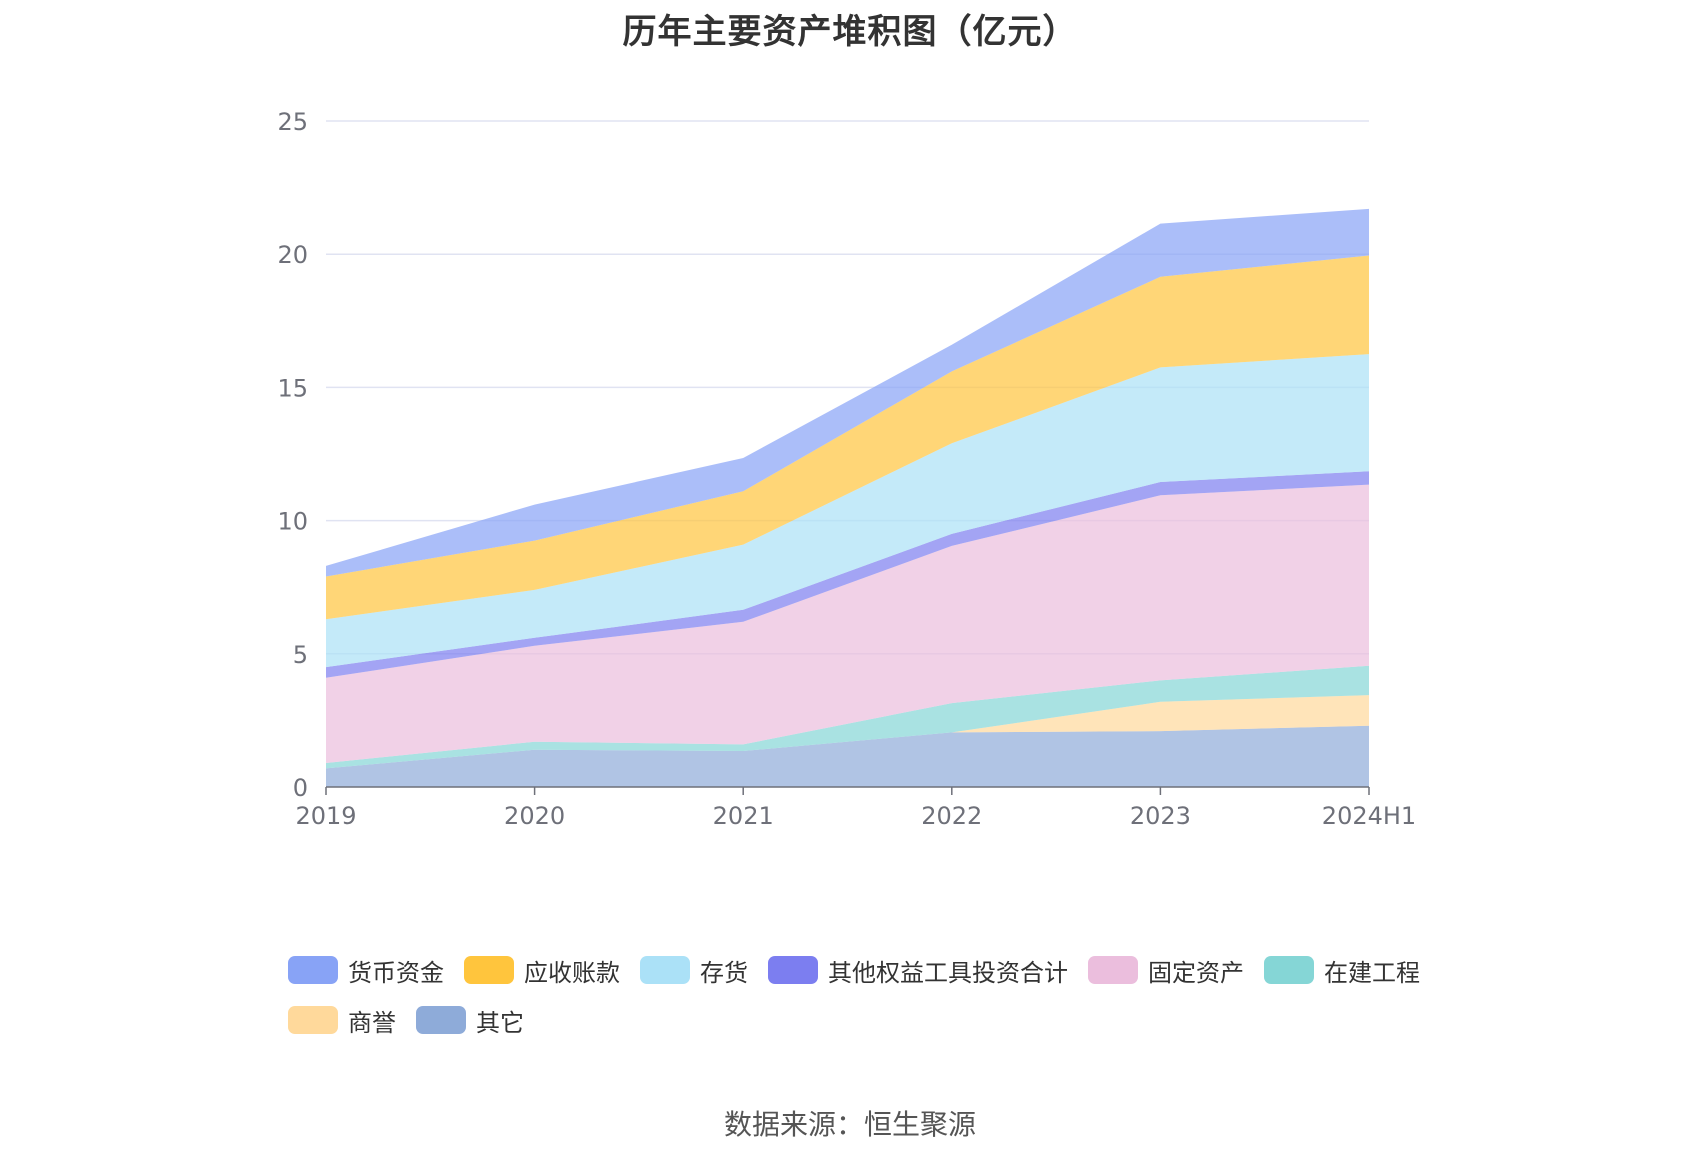 Image resolution: width=1700 pixels, height=1150 pixels. What do you see at coordinates (534, 816) in the screenshot?
I see `x-tick-label: 2020` at bounding box center [534, 816].